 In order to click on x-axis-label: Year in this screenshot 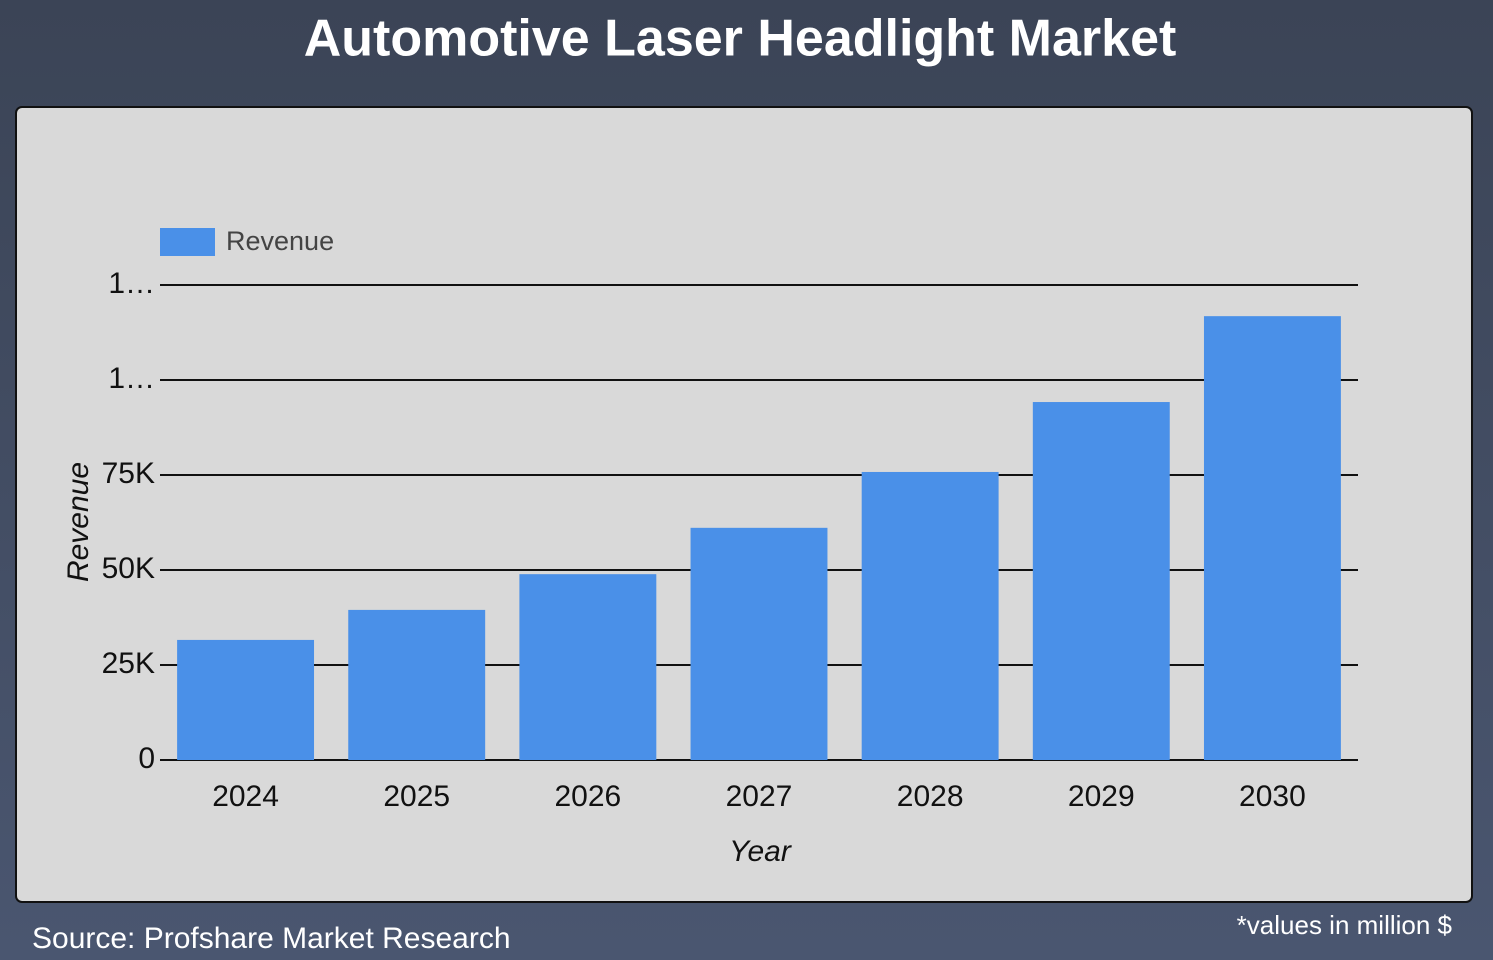, I will do `click(760, 851)`.